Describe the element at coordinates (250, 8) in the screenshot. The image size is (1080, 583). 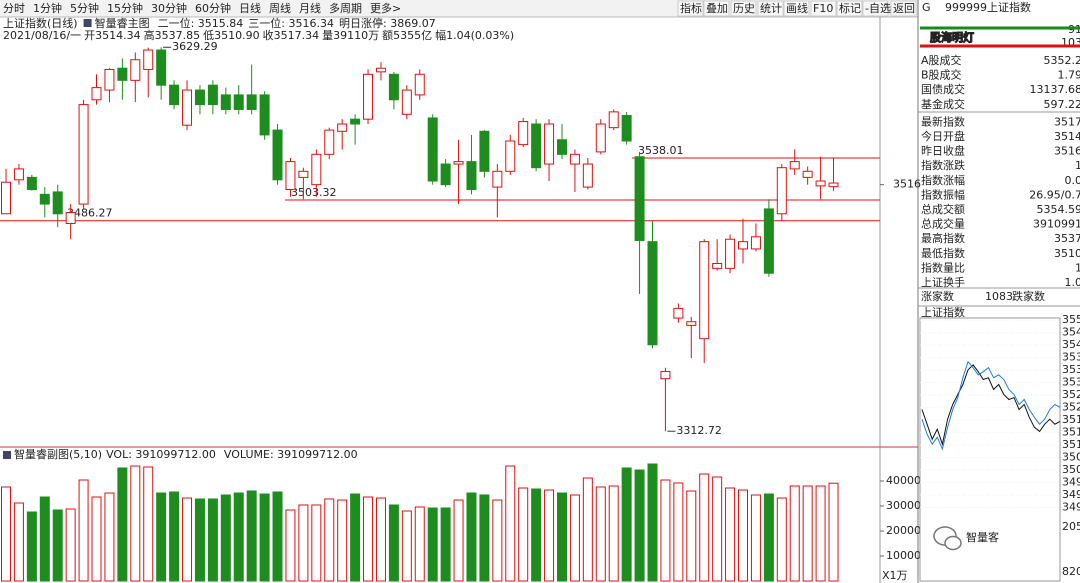
I see `period-tab: 日线` at that location.